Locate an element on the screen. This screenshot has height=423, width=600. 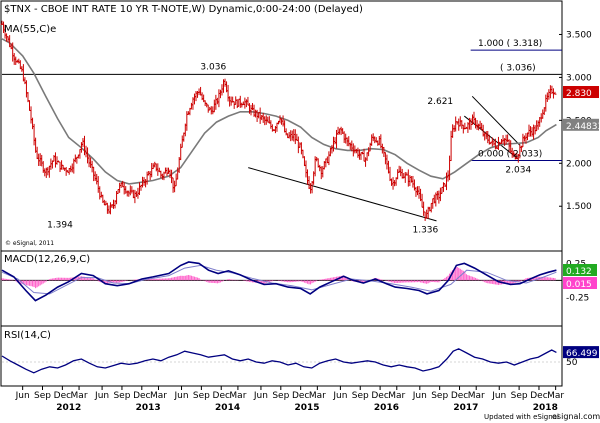
year-tick-label: 2013 is located at coordinates (148, 408).